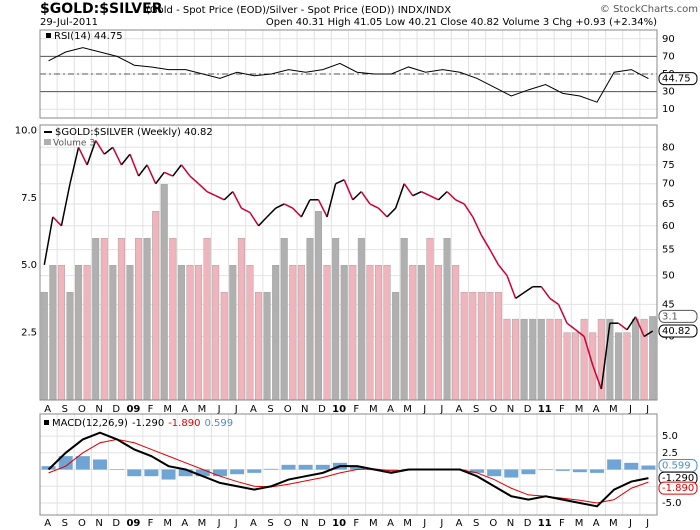 The image size is (700, 530). Describe the element at coordinates (134, 132) in the screenshot. I see `panel-title: $GOLD:$SILVER (Weekly) 40.82` at that location.